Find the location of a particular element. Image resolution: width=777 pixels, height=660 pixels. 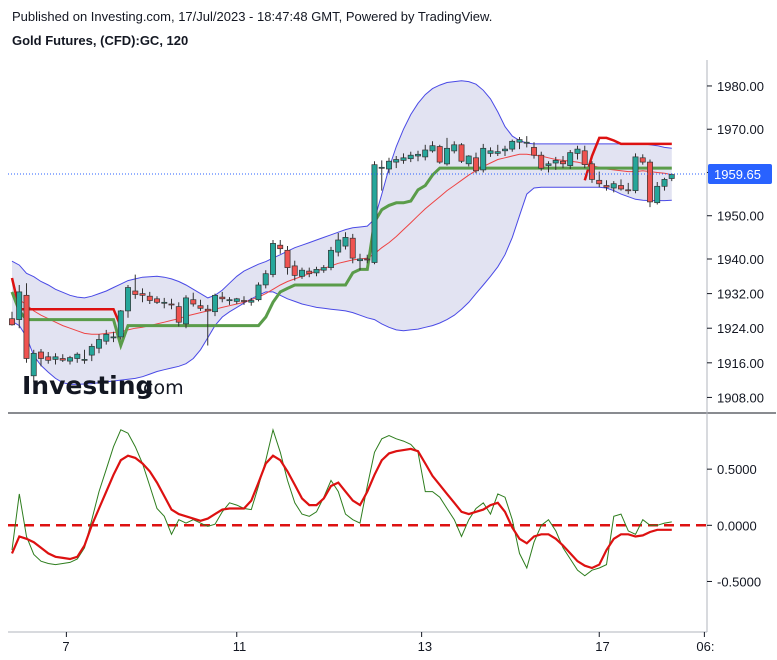

price-tick-label: 1916.00 is located at coordinates (740, 363).